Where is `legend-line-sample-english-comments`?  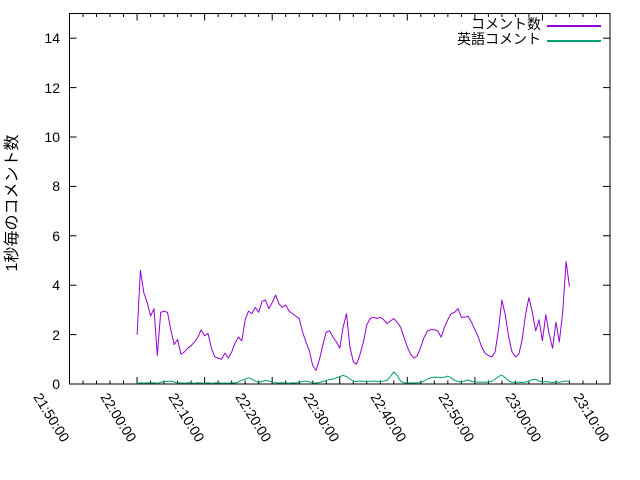
legend-line-sample-english-comments is located at coordinates (574, 41).